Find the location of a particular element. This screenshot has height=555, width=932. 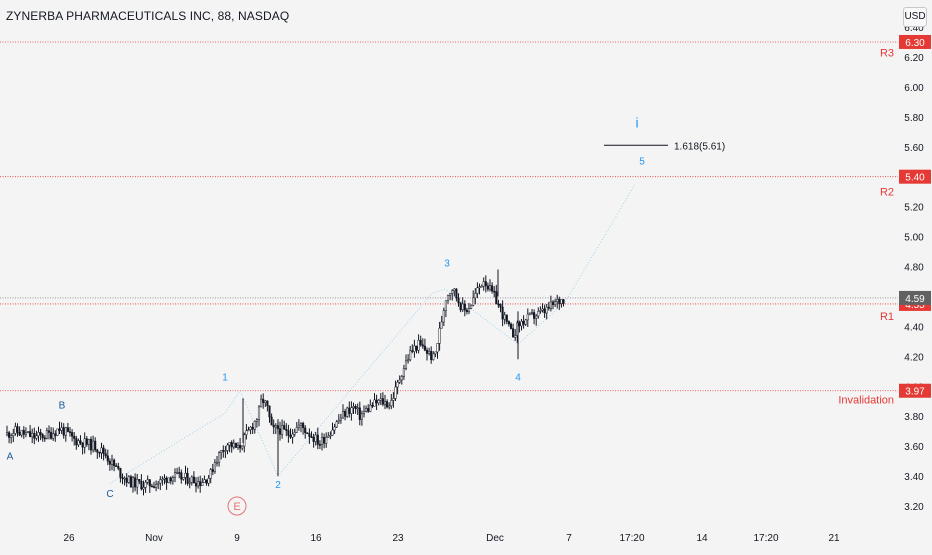

price-tick-label: 3.60 is located at coordinates (914, 447).